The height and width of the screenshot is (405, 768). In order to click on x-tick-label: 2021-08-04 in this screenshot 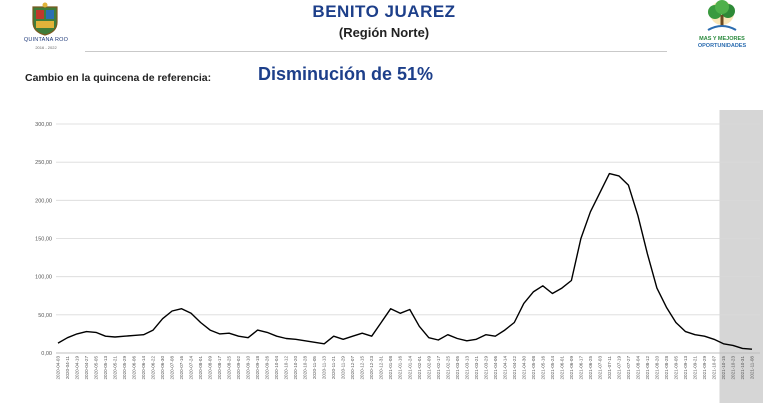, I will do `click(637, 368)`.